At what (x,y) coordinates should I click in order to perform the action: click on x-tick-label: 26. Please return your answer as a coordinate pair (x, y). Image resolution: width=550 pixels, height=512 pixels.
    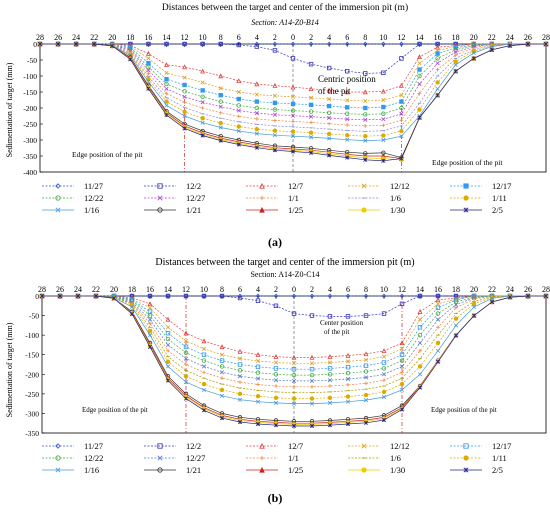
    Looking at the image, I should click on (528, 37).